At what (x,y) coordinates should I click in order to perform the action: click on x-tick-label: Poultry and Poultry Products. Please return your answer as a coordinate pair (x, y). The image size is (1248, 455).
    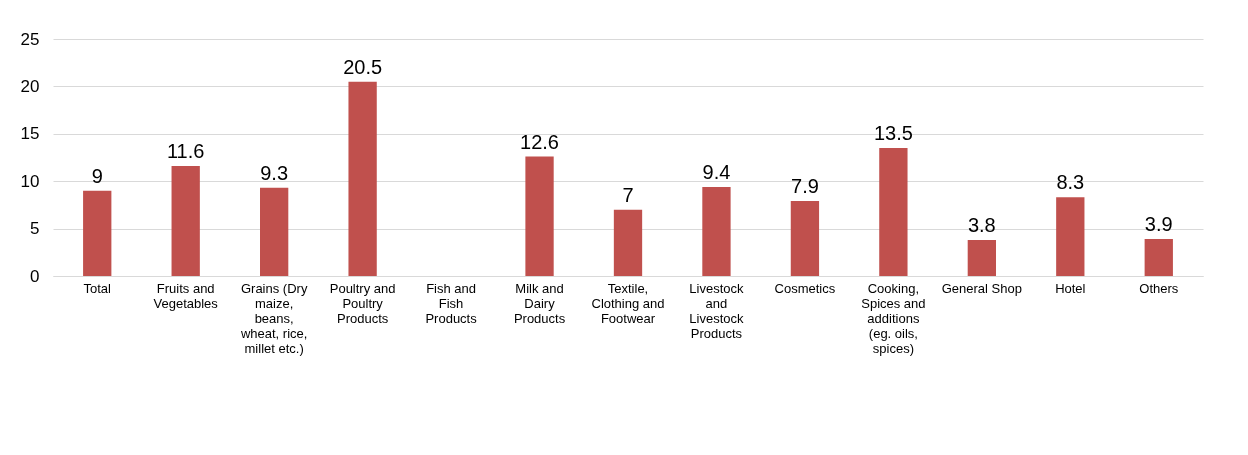
    Looking at the image, I should click on (362, 303).